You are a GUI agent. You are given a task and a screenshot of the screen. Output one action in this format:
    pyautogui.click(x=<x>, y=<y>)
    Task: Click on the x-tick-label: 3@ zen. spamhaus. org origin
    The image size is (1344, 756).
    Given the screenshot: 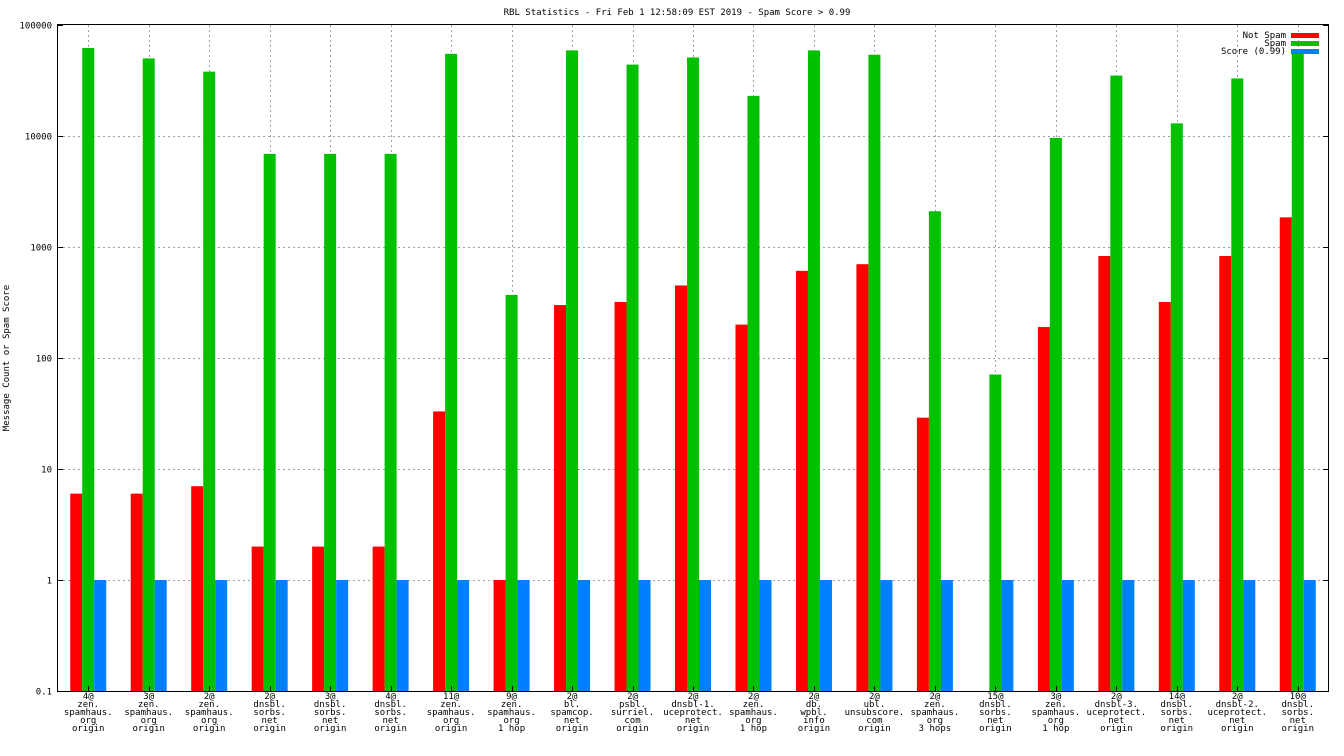 What is the action you would take?
    pyautogui.click(x=148, y=713)
    